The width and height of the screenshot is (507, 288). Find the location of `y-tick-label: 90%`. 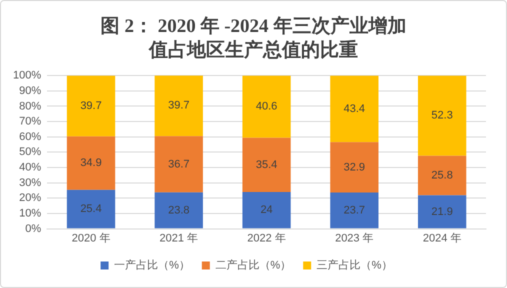

y-tick-label: 90% is located at coordinates (30, 90).